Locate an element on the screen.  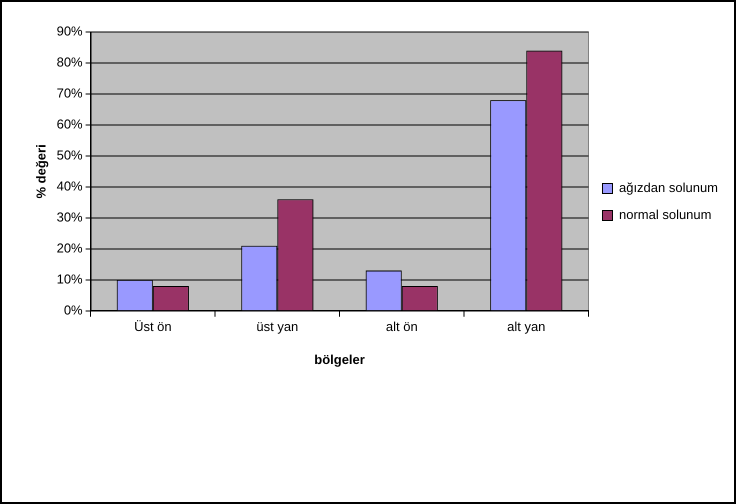
x-tick-label: alt ön is located at coordinates (402, 326).